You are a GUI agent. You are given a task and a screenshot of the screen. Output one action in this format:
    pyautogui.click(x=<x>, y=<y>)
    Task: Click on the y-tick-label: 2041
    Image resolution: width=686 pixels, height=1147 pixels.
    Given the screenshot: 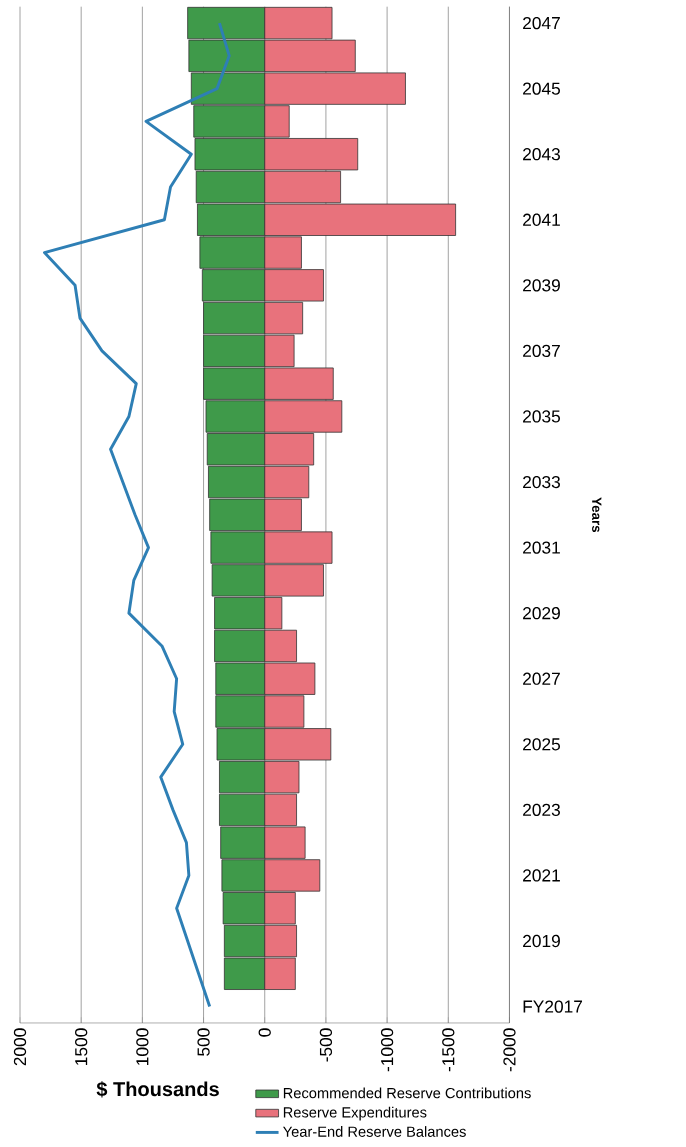 What is the action you would take?
    pyautogui.click(x=542, y=219)
    